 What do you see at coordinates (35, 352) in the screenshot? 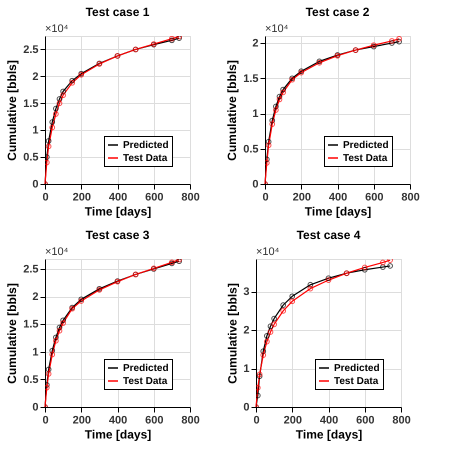
I see `y-tick-label: 1` at bounding box center [35, 352].